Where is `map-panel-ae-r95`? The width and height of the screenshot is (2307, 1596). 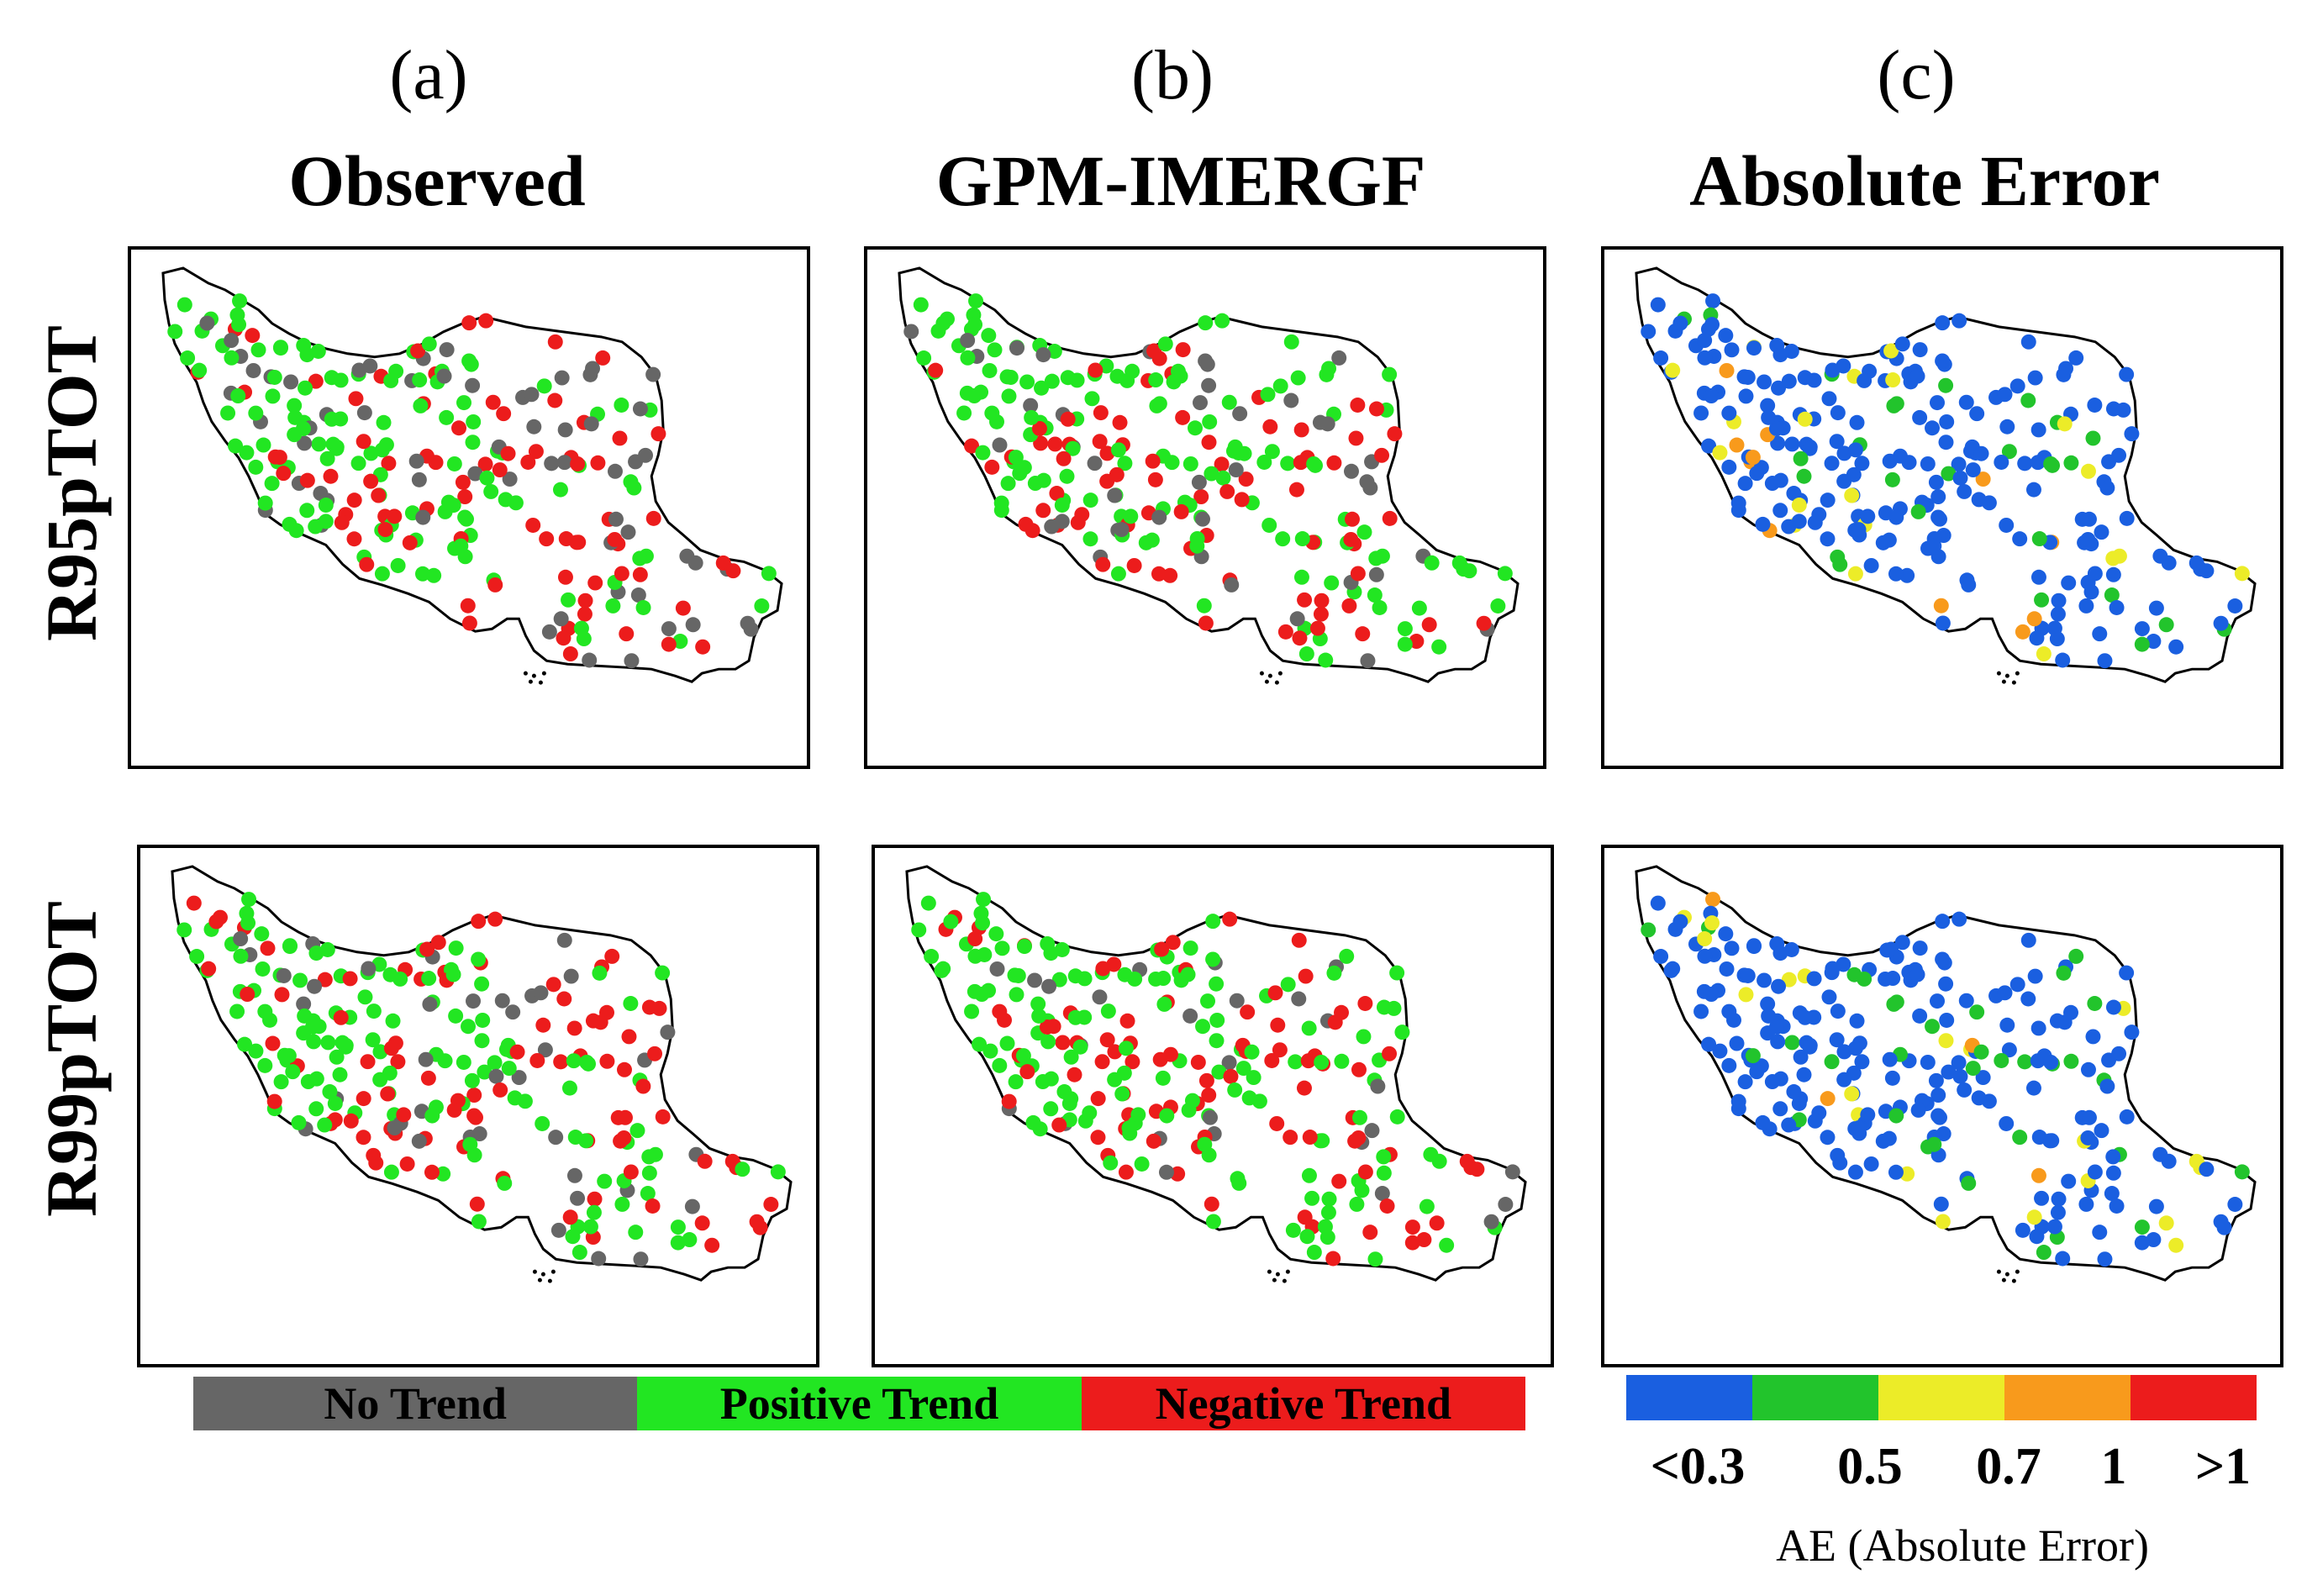 map-panel-ae-r95 is located at coordinates (1942, 508).